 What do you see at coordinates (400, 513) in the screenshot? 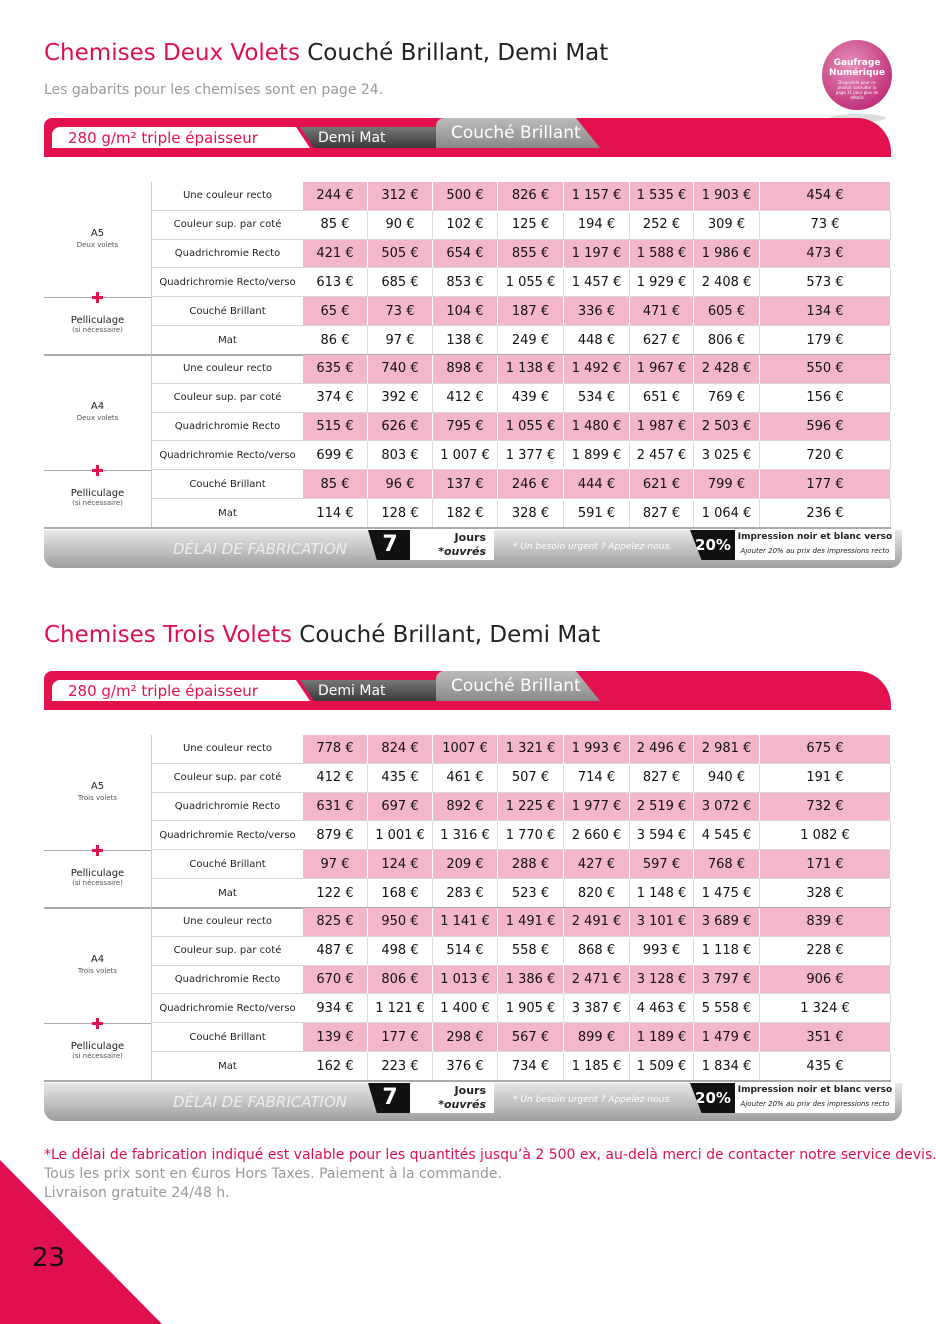
I see `price: 128 €` at bounding box center [400, 513].